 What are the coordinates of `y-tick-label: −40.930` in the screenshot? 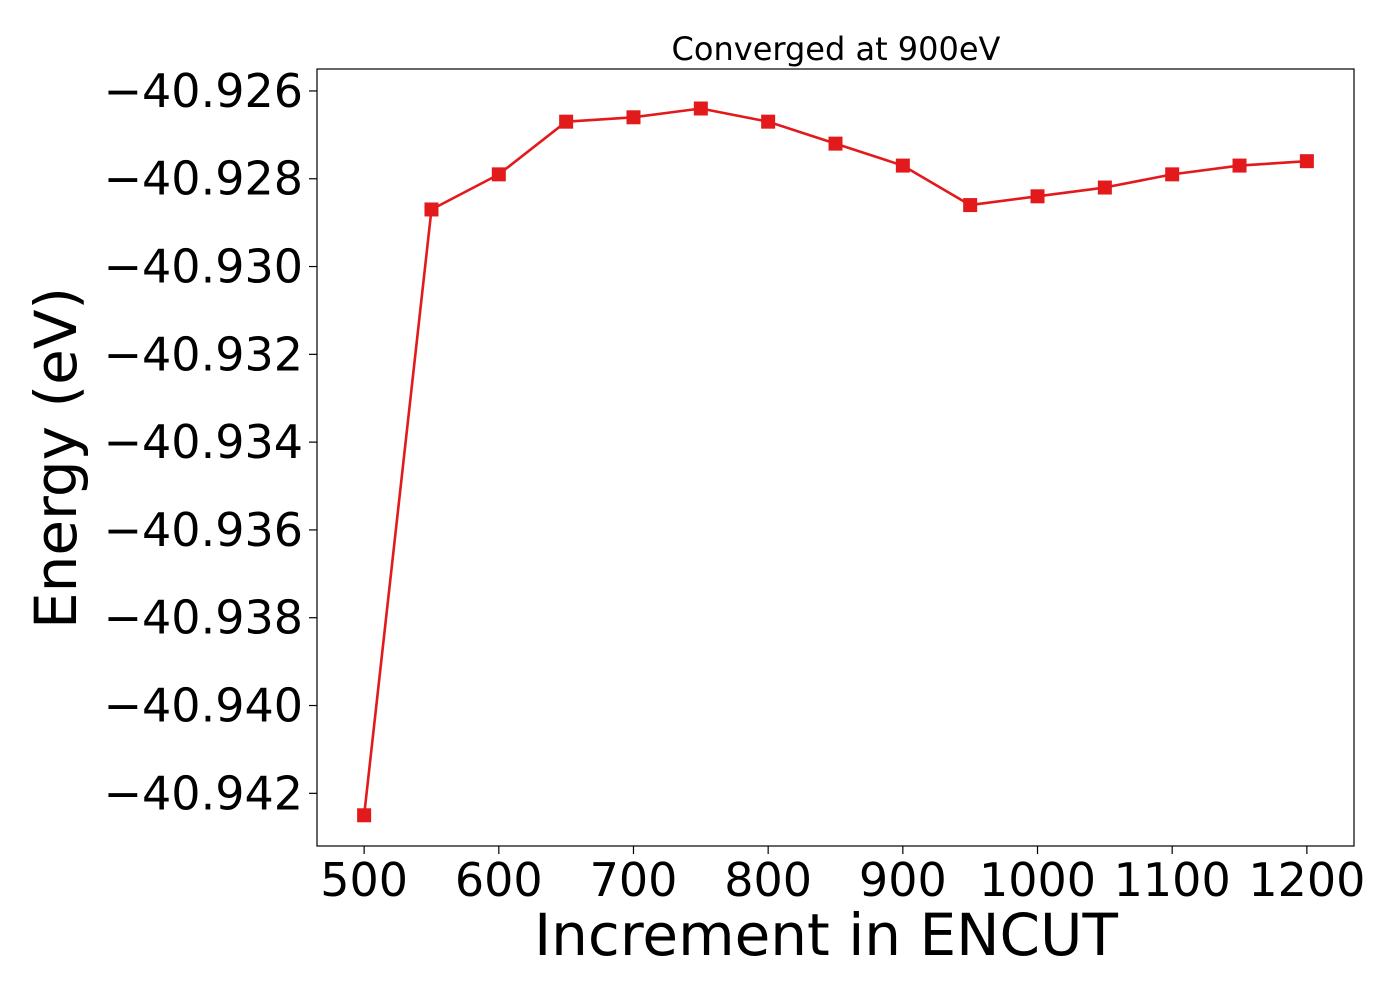 It's located at (204, 267).